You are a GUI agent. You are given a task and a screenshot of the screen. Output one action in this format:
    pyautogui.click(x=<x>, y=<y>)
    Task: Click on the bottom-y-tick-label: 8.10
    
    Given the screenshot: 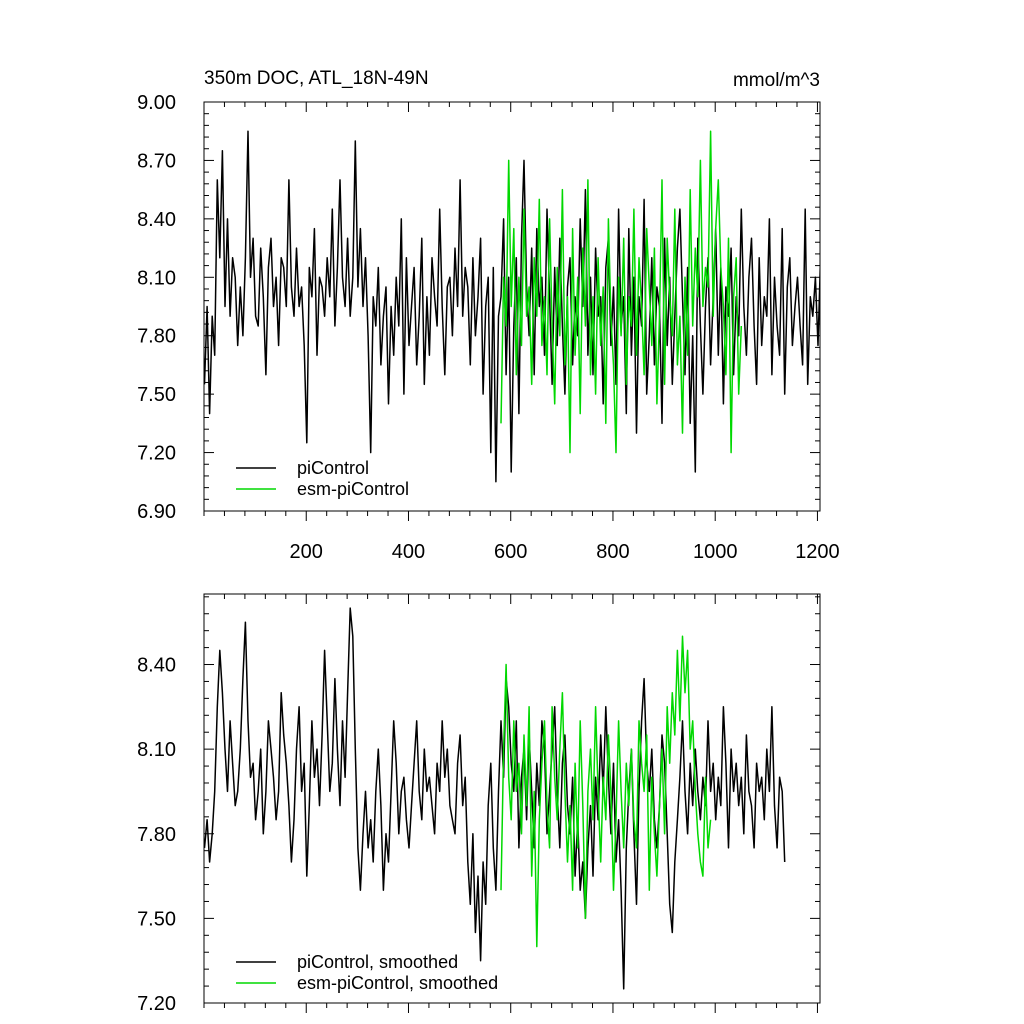 What is the action you would take?
    pyautogui.click(x=156, y=750)
    